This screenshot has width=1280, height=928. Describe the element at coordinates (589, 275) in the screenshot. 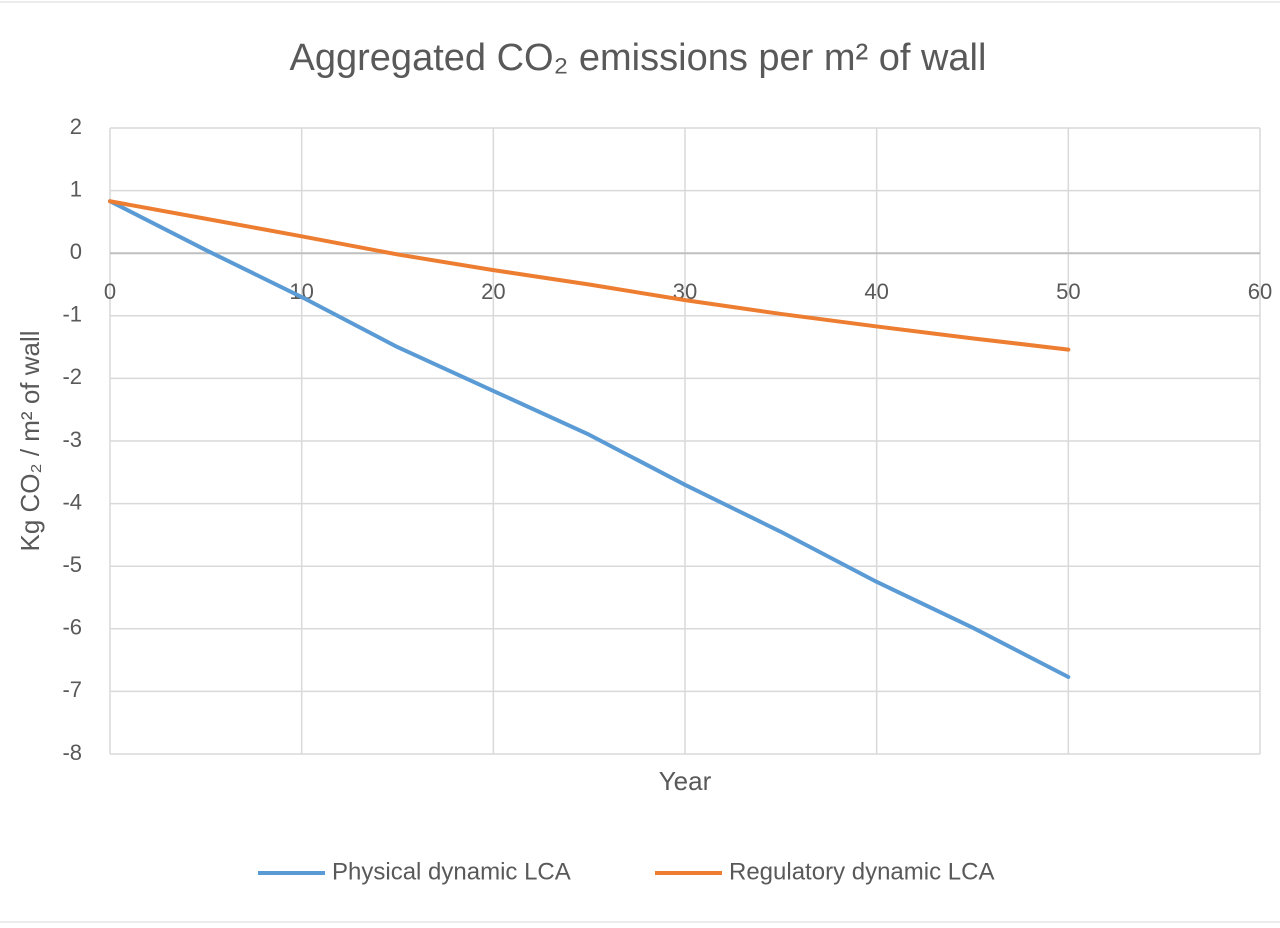

I see `series-line` at that location.